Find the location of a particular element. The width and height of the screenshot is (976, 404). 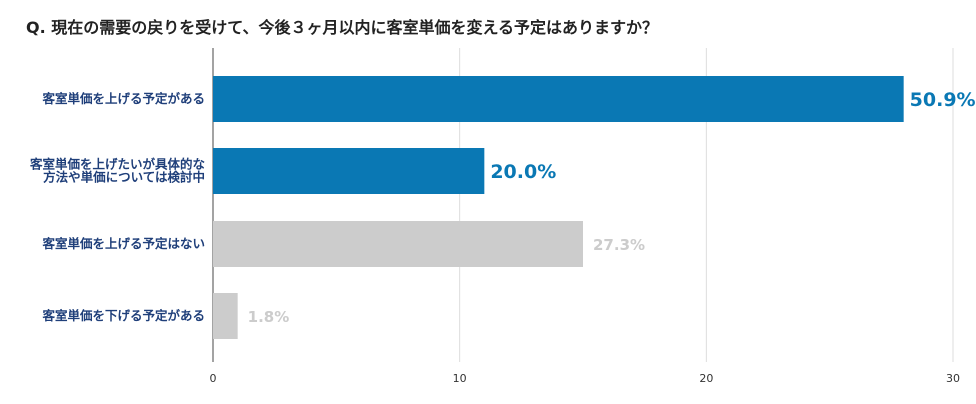

x-tick-label: 30 is located at coordinates (953, 378).